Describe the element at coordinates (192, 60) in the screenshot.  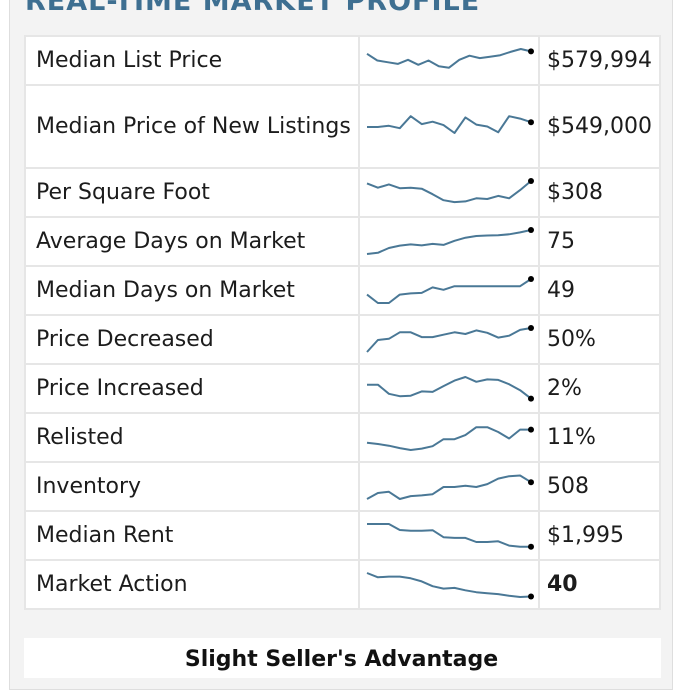
I see `metric-label: Median List Price` at that location.